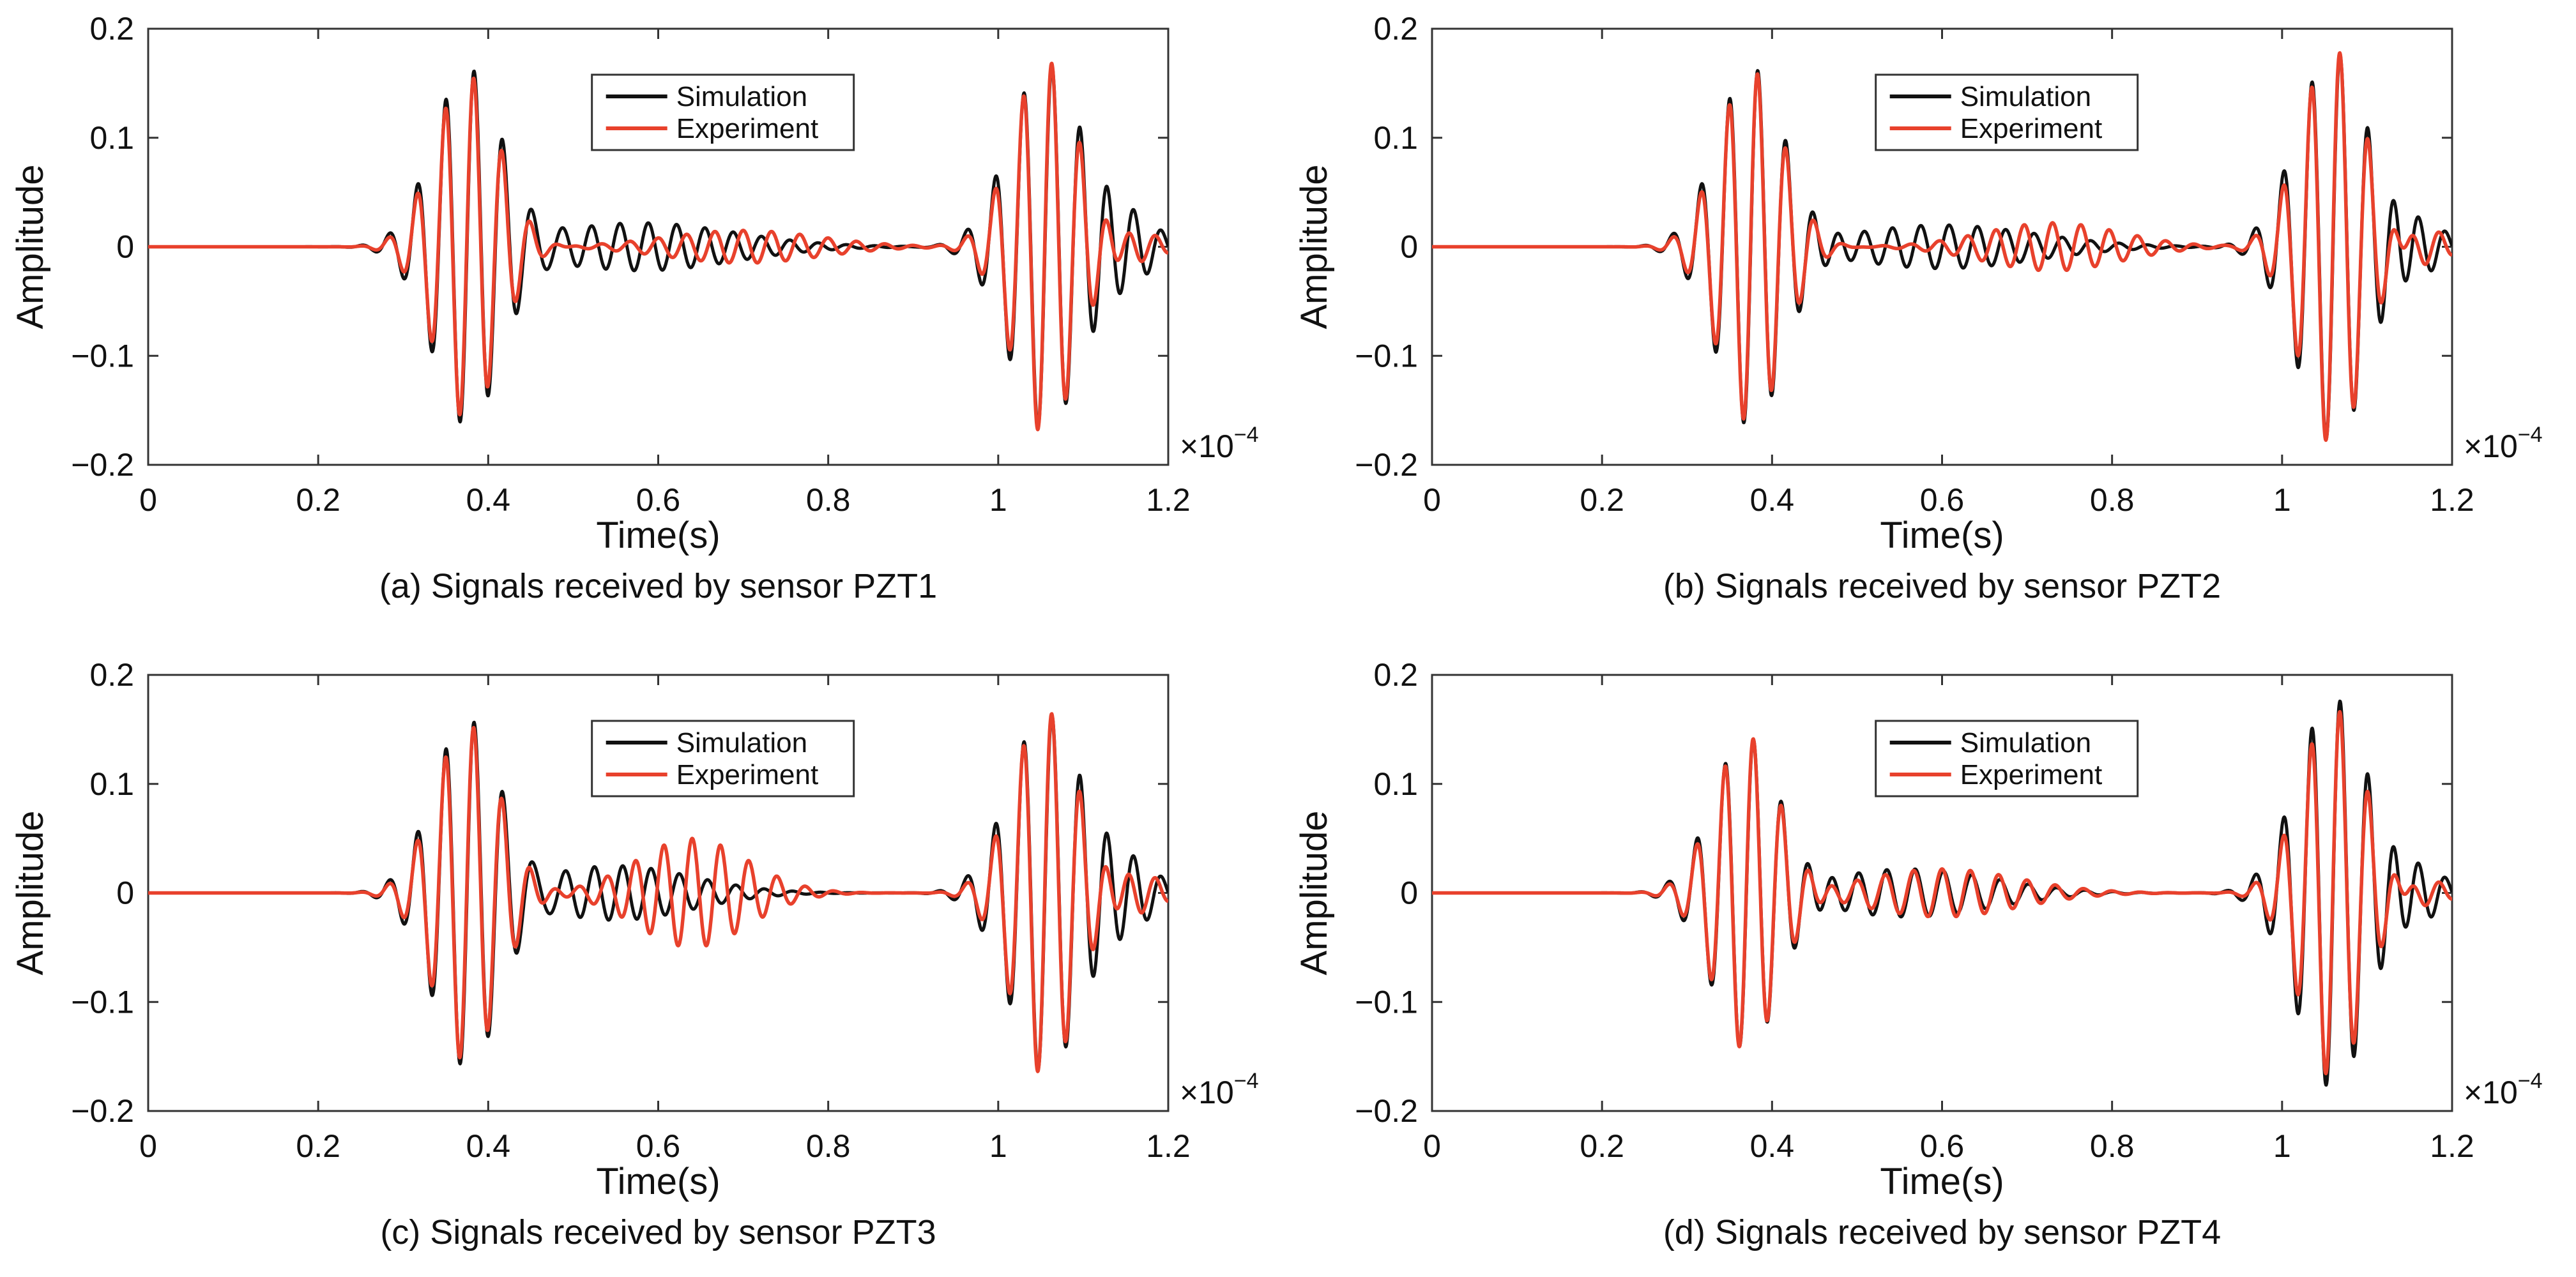 The height and width of the screenshot is (1277, 2576). Describe the element at coordinates (658, 1232) in the screenshot. I see `panel-caption: (c) Signals received by sensor PZT3` at that location.